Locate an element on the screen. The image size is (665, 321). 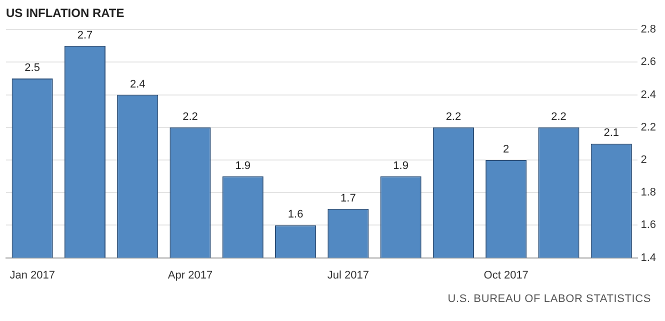
x-tick-label: Jan 2017 is located at coordinates (32, 275).